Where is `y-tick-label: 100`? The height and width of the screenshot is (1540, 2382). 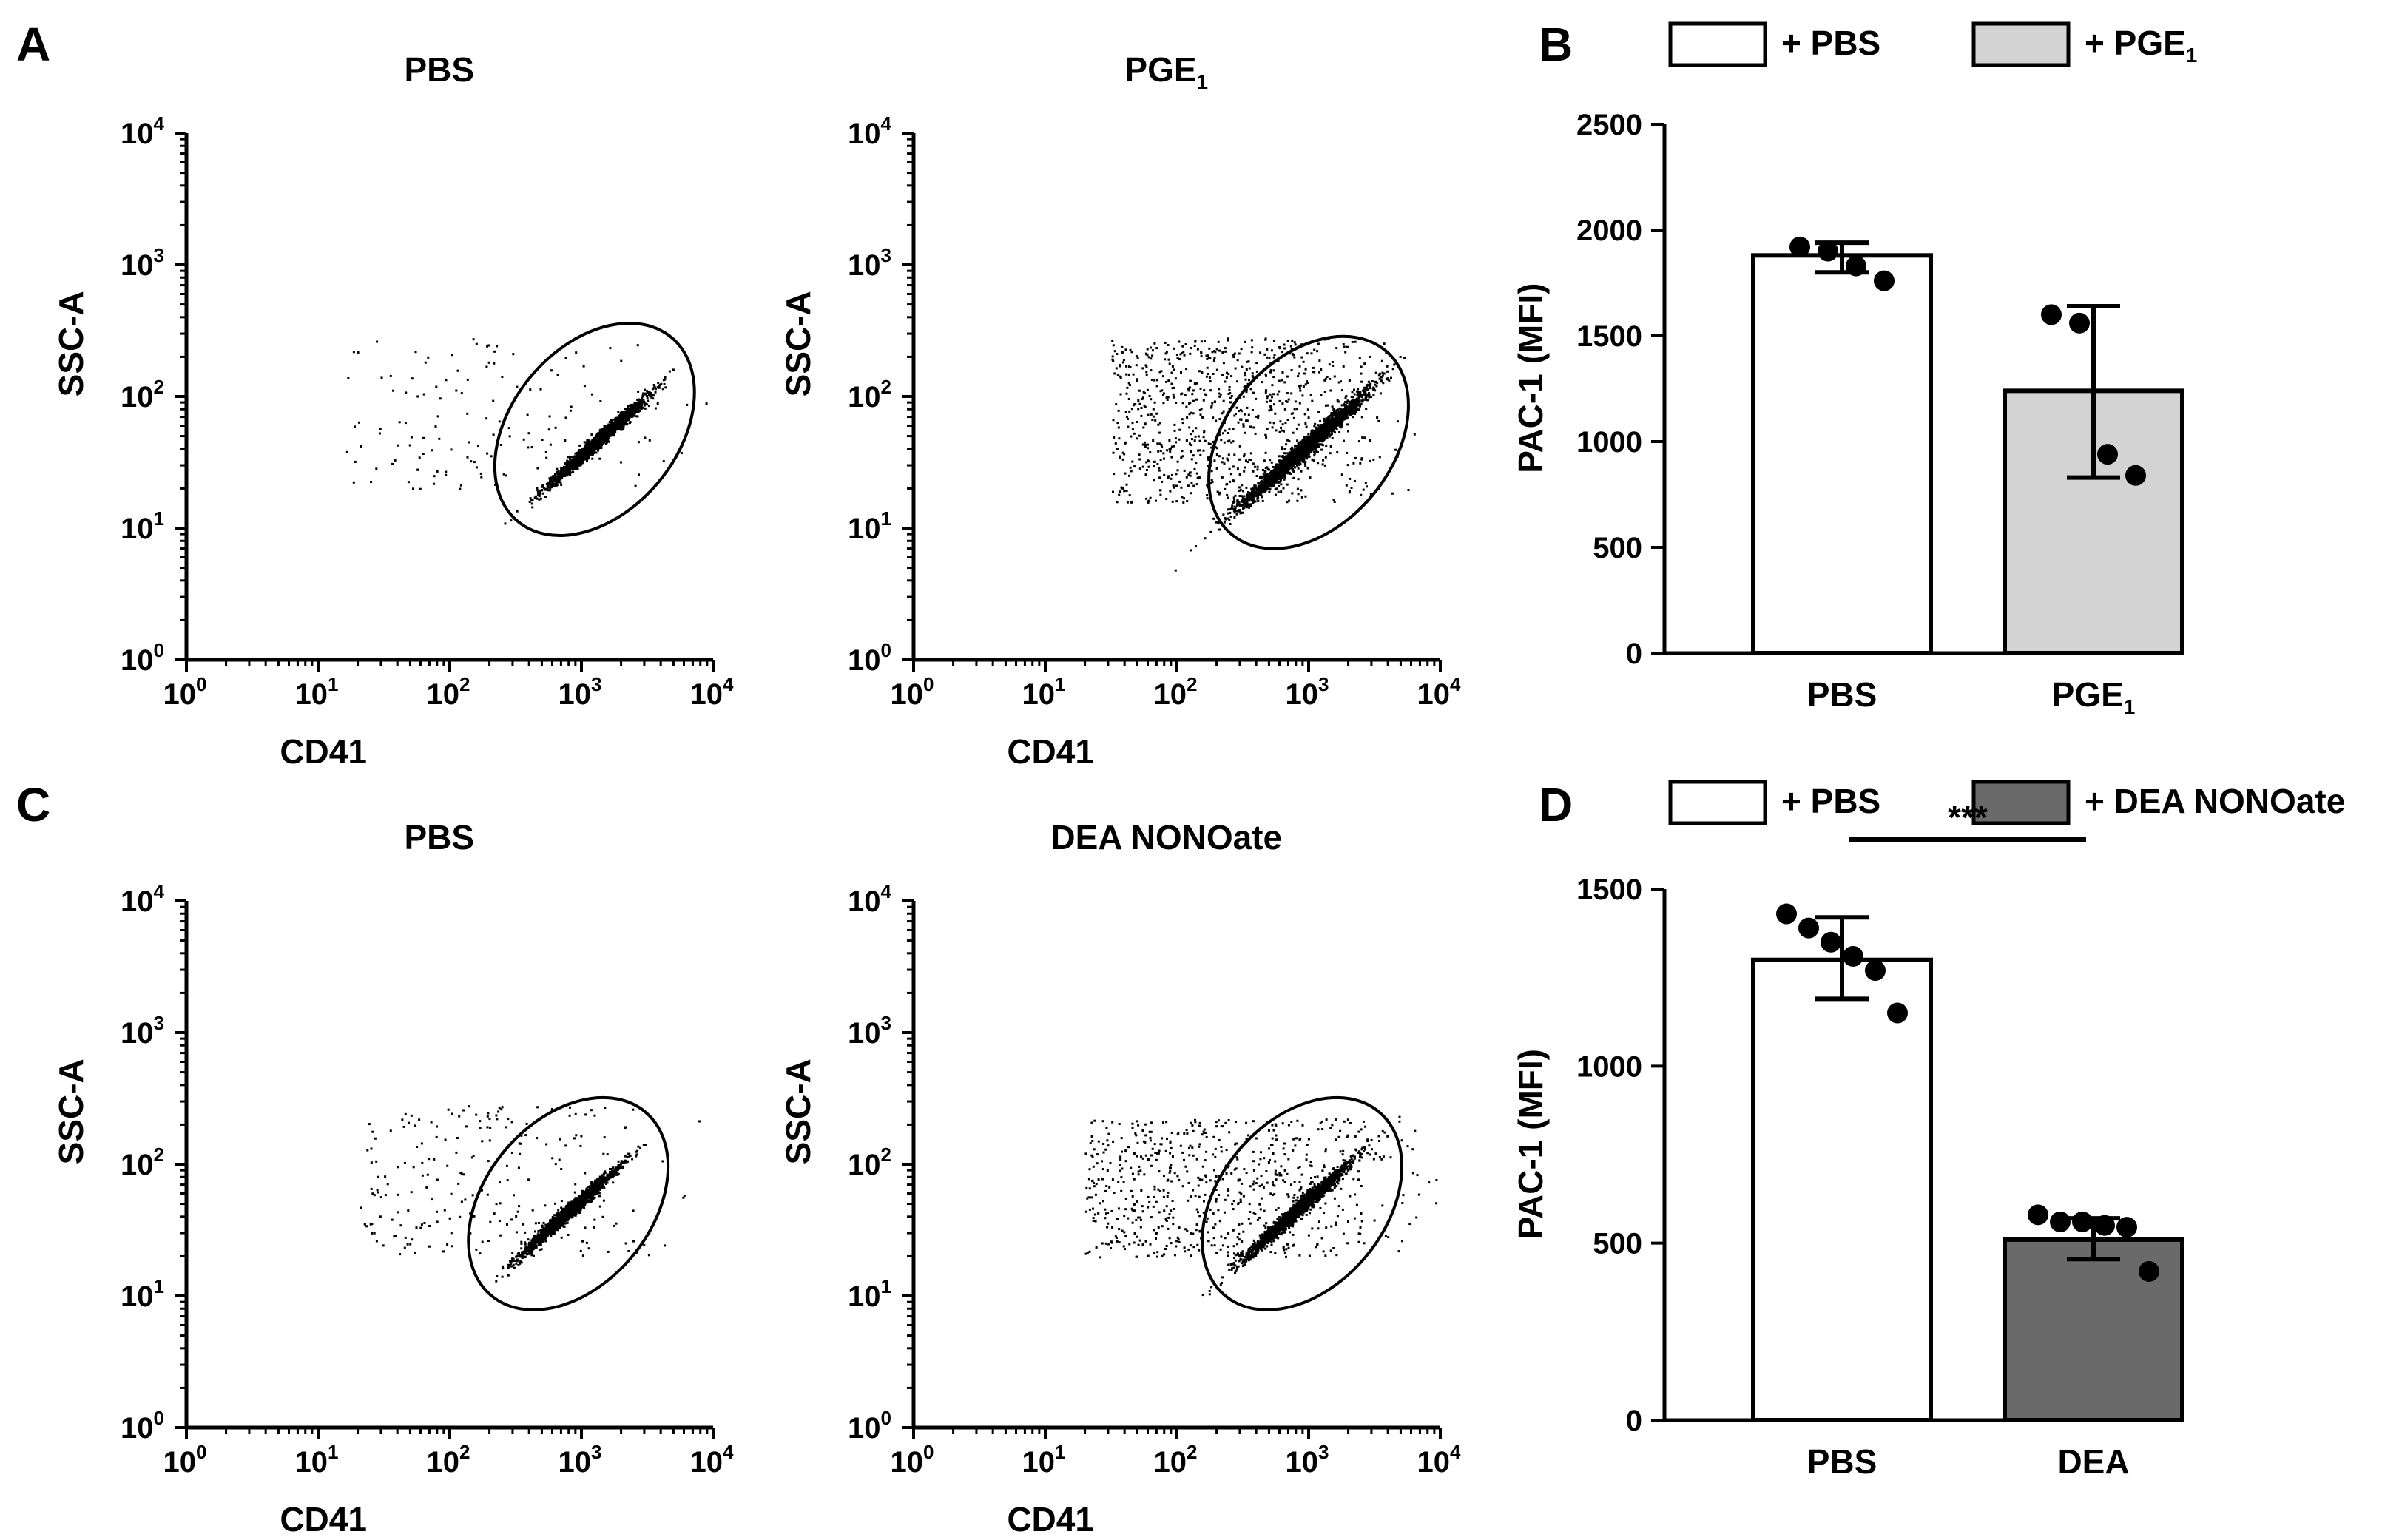
y-tick-label: 100 is located at coordinates (142, 658).